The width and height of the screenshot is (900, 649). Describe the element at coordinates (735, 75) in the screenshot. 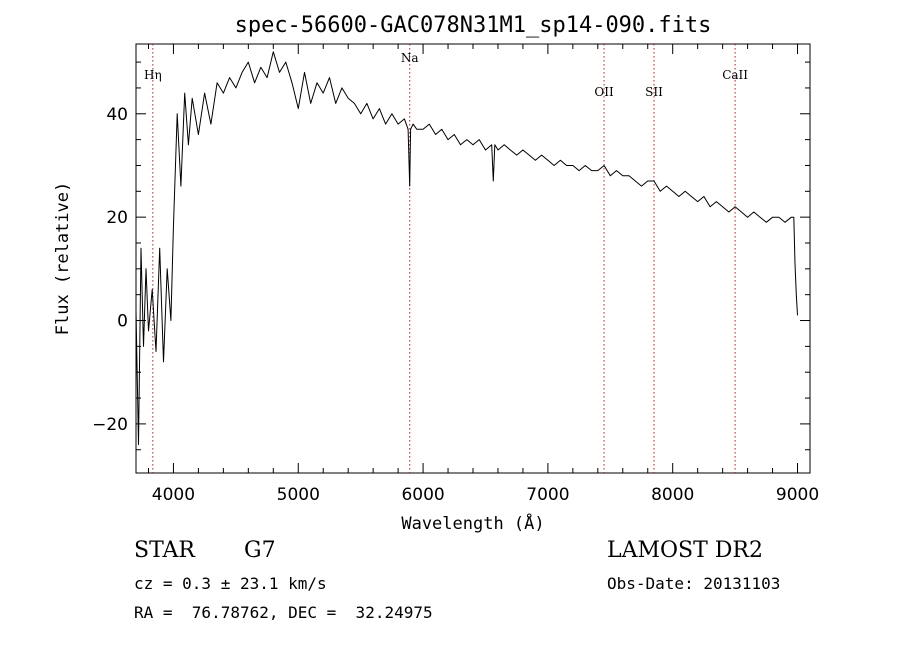

I see `line-label-4: CaII` at that location.